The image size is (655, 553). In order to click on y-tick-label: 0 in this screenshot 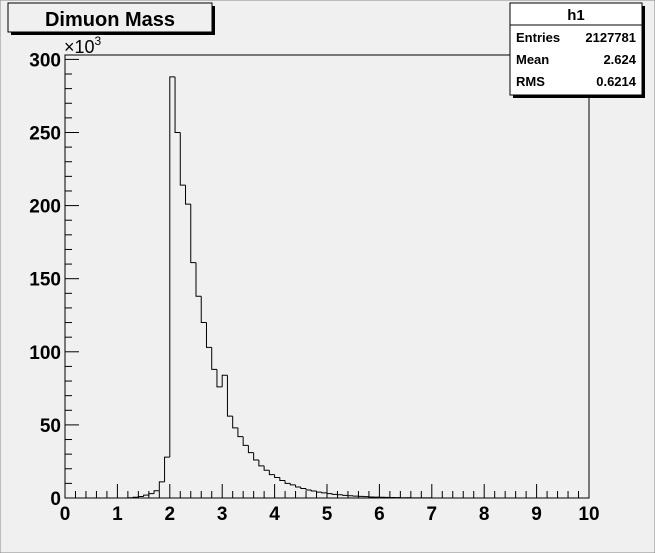, I will do `click(55, 499)`.